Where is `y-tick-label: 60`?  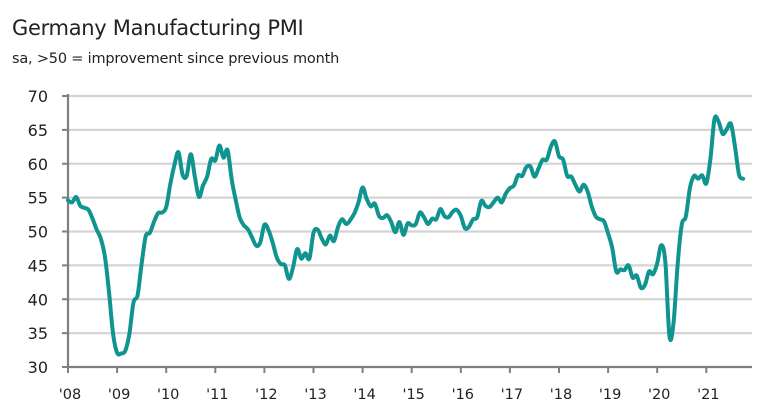 y-tick-label: 60 is located at coordinates (38, 164).